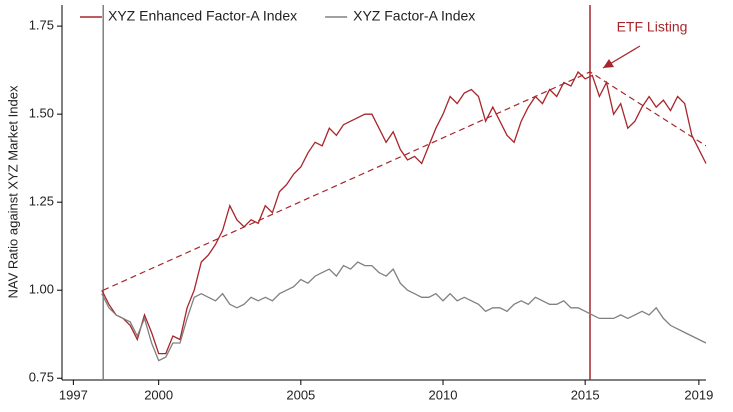  Describe the element at coordinates (608, 63) in the screenshot. I see `arrow-head` at that location.